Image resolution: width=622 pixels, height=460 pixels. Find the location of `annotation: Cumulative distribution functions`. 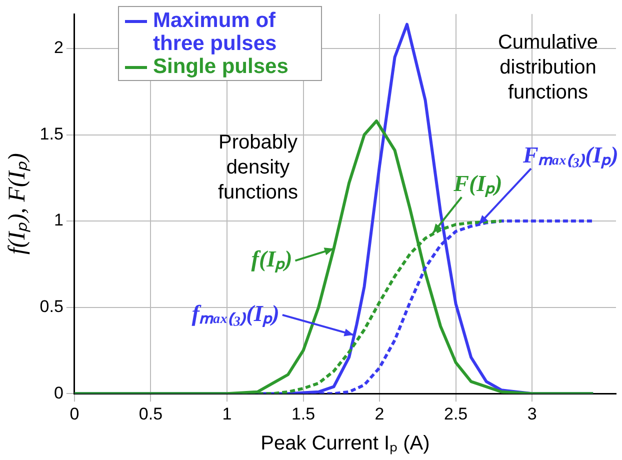

annotation: Cumulative distribution functions is located at coordinates (548, 68).